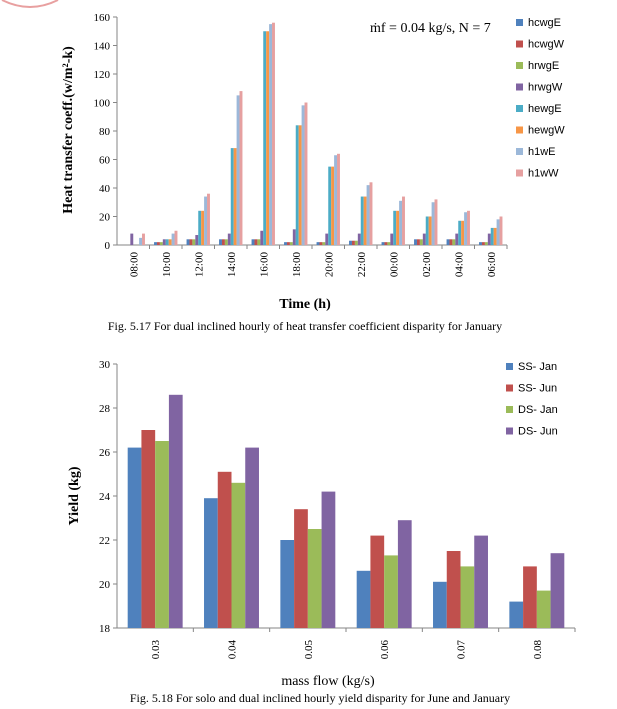 The height and width of the screenshot is (709, 617). What do you see at coordinates (309, 650) in the screenshot?
I see `x-tick-label: 0.05` at bounding box center [309, 650].